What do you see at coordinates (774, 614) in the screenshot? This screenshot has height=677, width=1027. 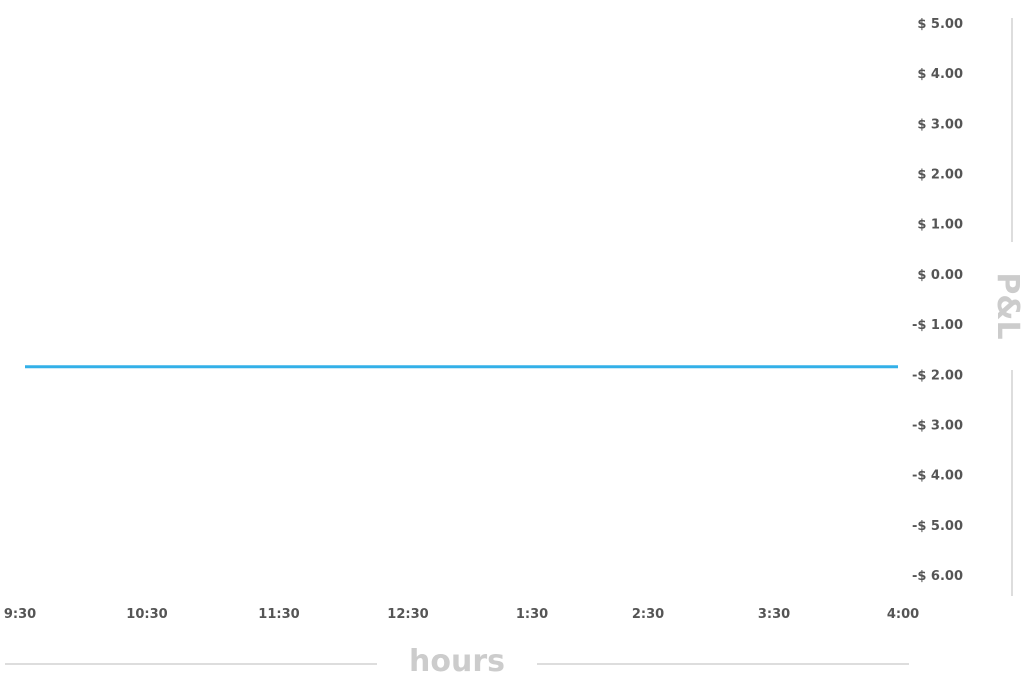 I see `x-tick-label: 3:30` at bounding box center [774, 614].